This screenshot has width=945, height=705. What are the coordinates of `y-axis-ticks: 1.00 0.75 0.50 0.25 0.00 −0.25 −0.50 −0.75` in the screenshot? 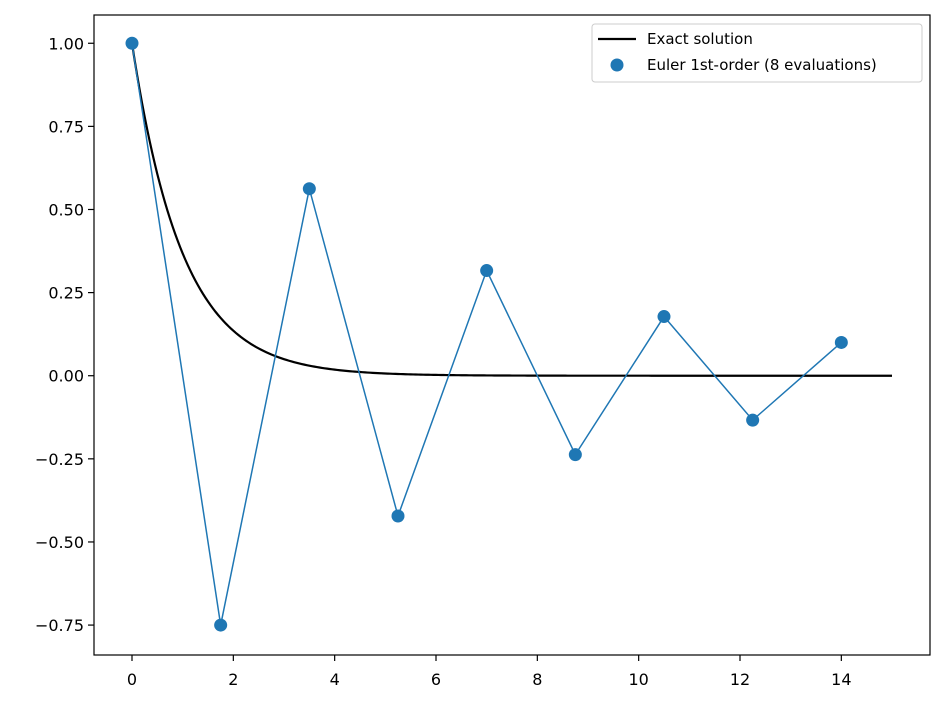 It's located at (64, 334).